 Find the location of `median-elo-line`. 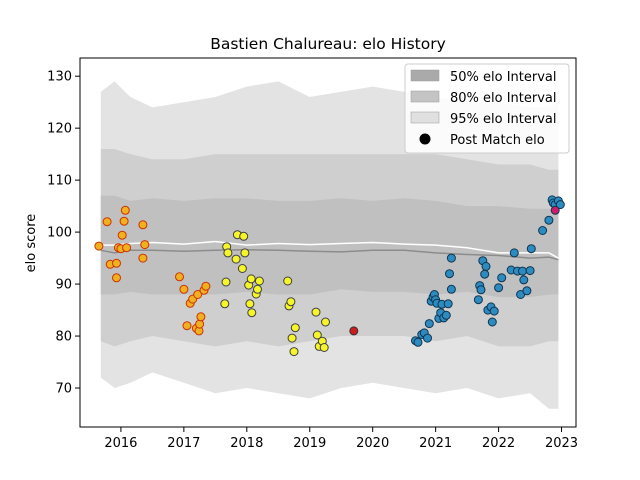

median-elo-line is located at coordinates (329, 255).